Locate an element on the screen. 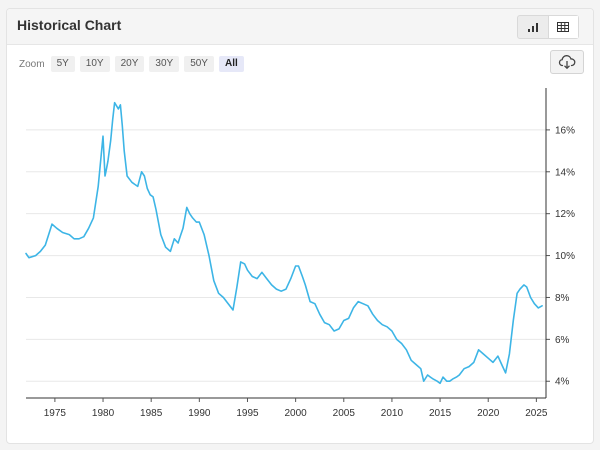 The width and height of the screenshot is (600, 450). zoom-all-button: All is located at coordinates (231, 64).